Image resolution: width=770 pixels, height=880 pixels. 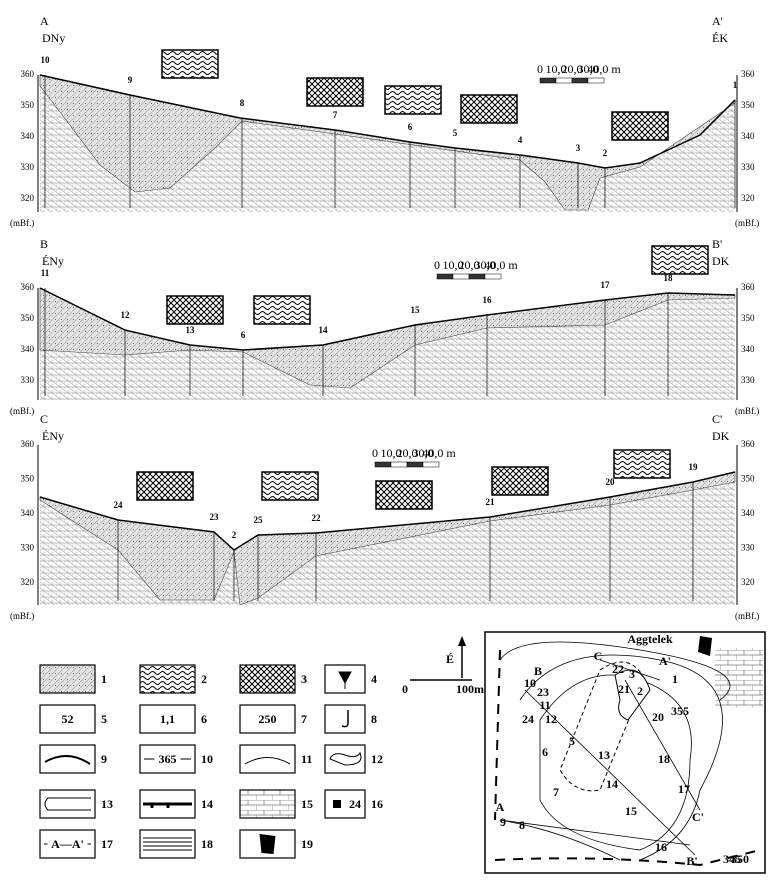 What do you see at coordinates (684, 789) in the screenshot?
I see `map-label: 17` at bounding box center [684, 789].